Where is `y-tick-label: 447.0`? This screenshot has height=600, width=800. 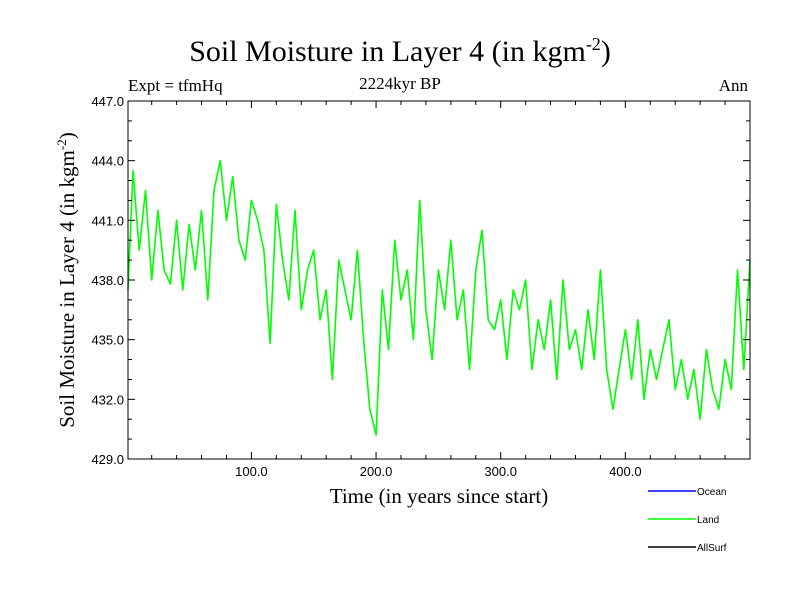
y-tick-label: 447.0 is located at coordinates (107, 101).